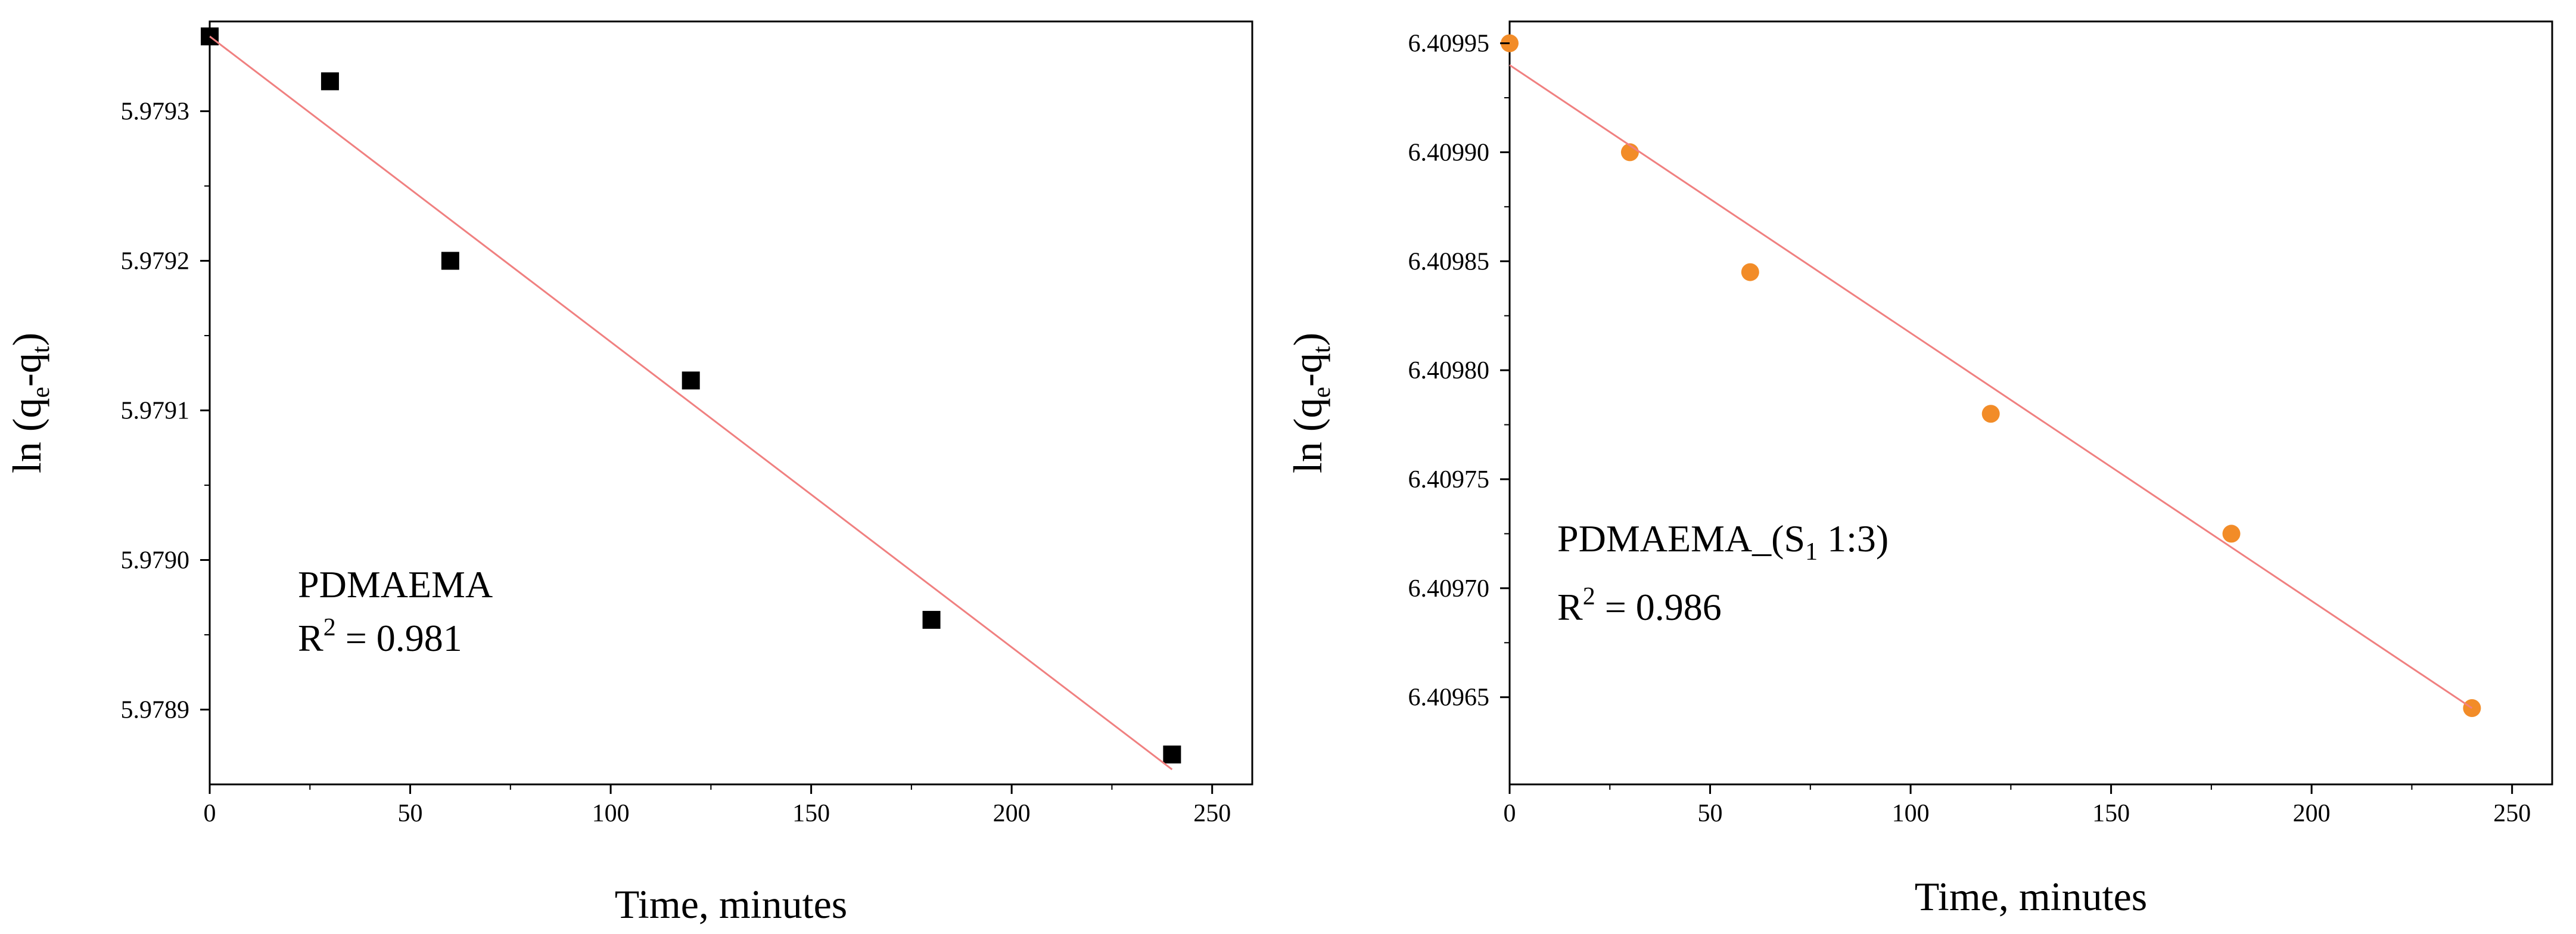  I want to click on y-tick-label: 6.40995, so click(1449, 44).